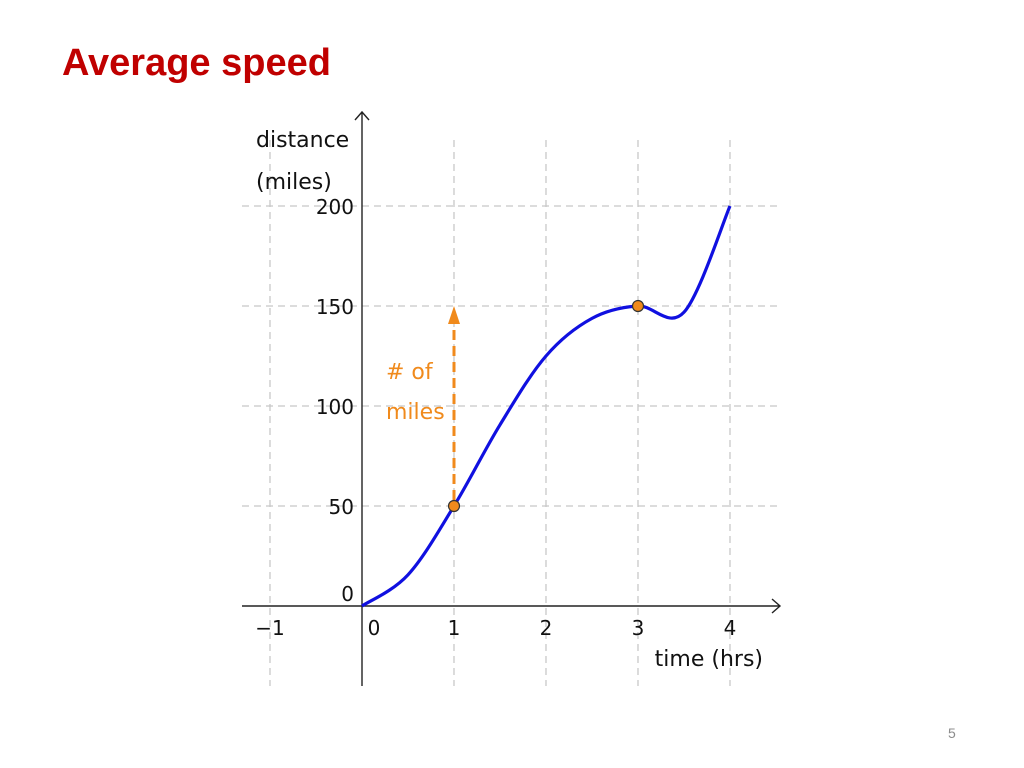 This screenshot has height=768, width=1024. Describe the element at coordinates (302, 161) in the screenshot. I see `y-axis-label: distance (miles)` at that location.